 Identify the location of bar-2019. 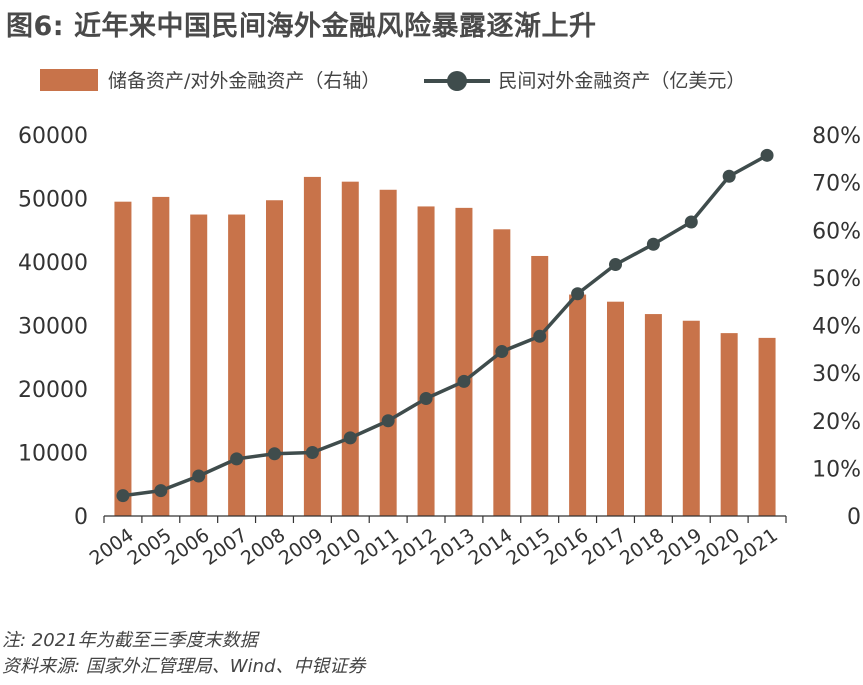
(691, 418).